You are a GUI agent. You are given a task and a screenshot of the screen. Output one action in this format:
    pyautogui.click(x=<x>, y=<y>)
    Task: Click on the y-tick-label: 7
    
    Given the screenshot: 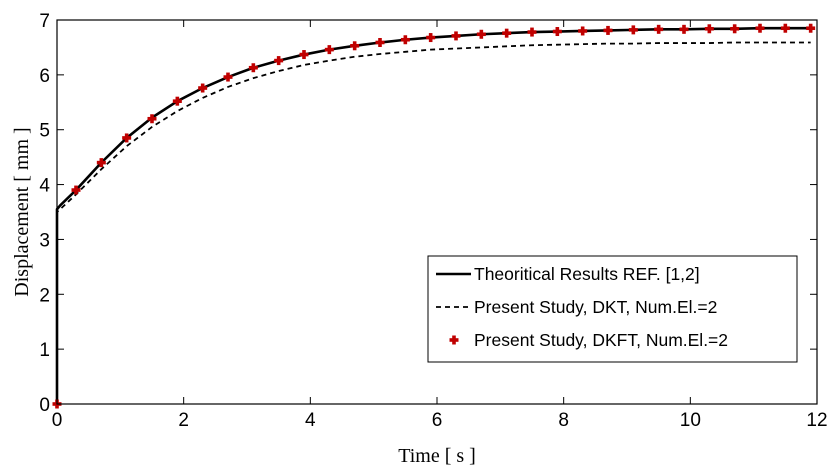 What is the action you would take?
    pyautogui.click(x=44, y=21)
    